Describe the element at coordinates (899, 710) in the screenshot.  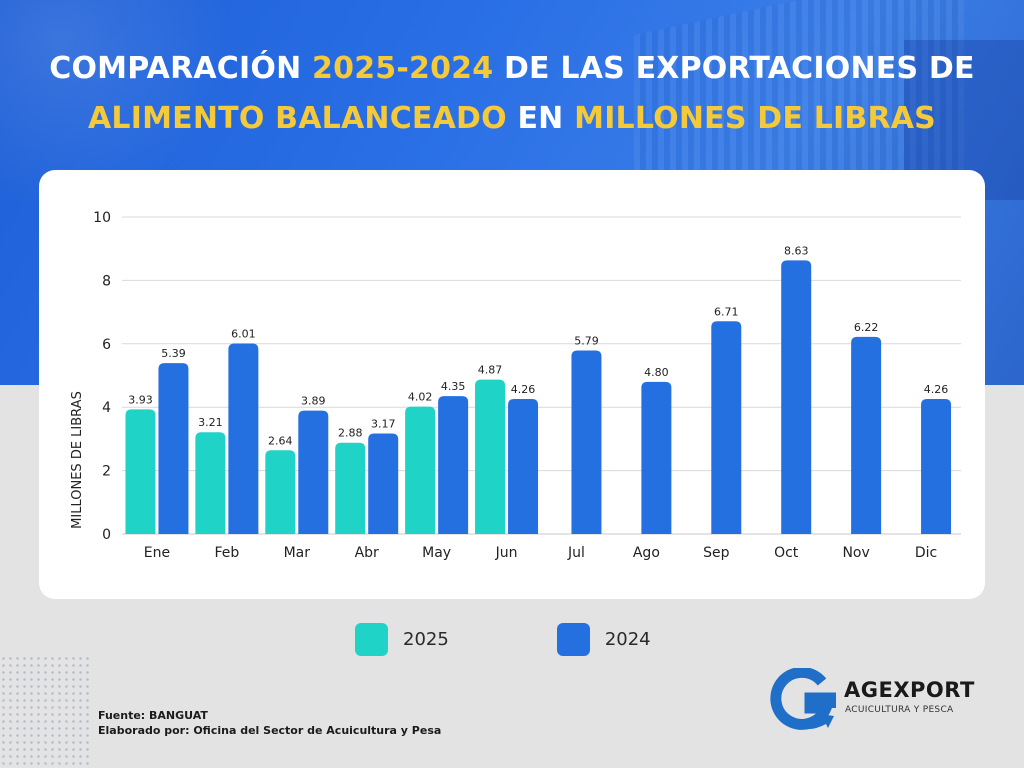
I see `logo-subtitle: ACUICULTURA Y PESCA` at that location.